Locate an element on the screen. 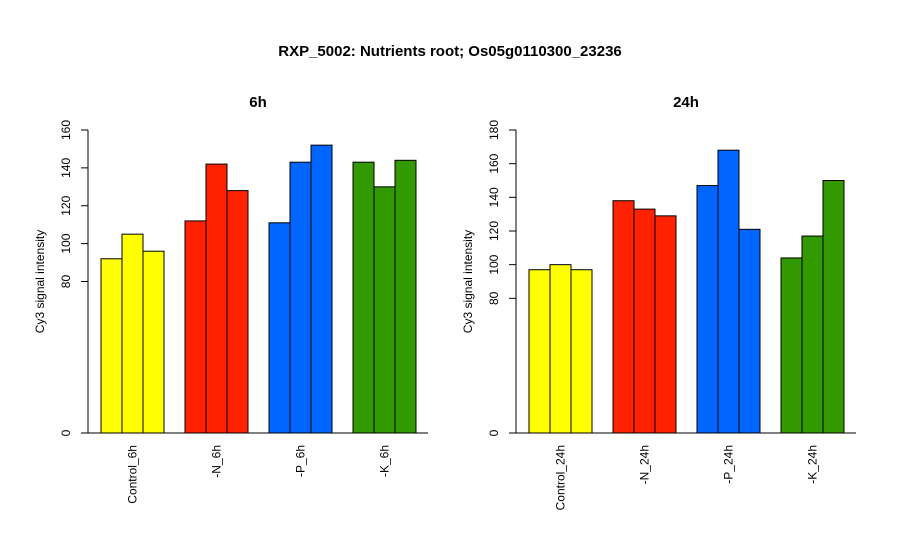  bar--N_6h-3 is located at coordinates (237, 312).